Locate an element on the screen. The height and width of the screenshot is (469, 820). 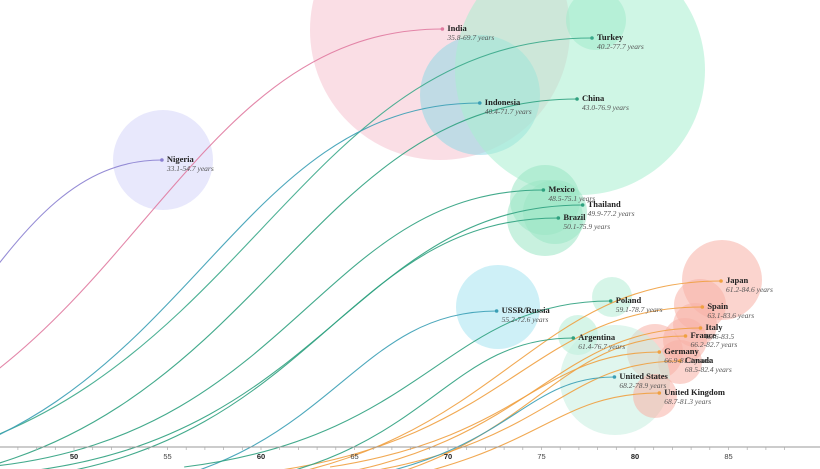
country-name-spain: Spain is located at coordinates (717, 306).